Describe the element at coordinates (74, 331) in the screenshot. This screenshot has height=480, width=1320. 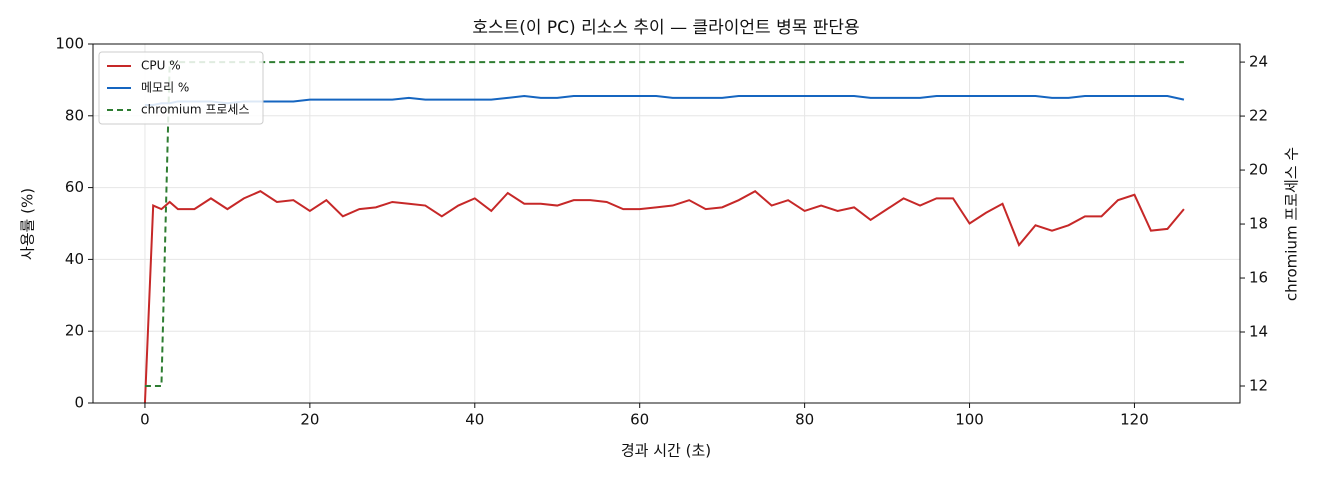
I see `y-tick-label: 20` at that location.